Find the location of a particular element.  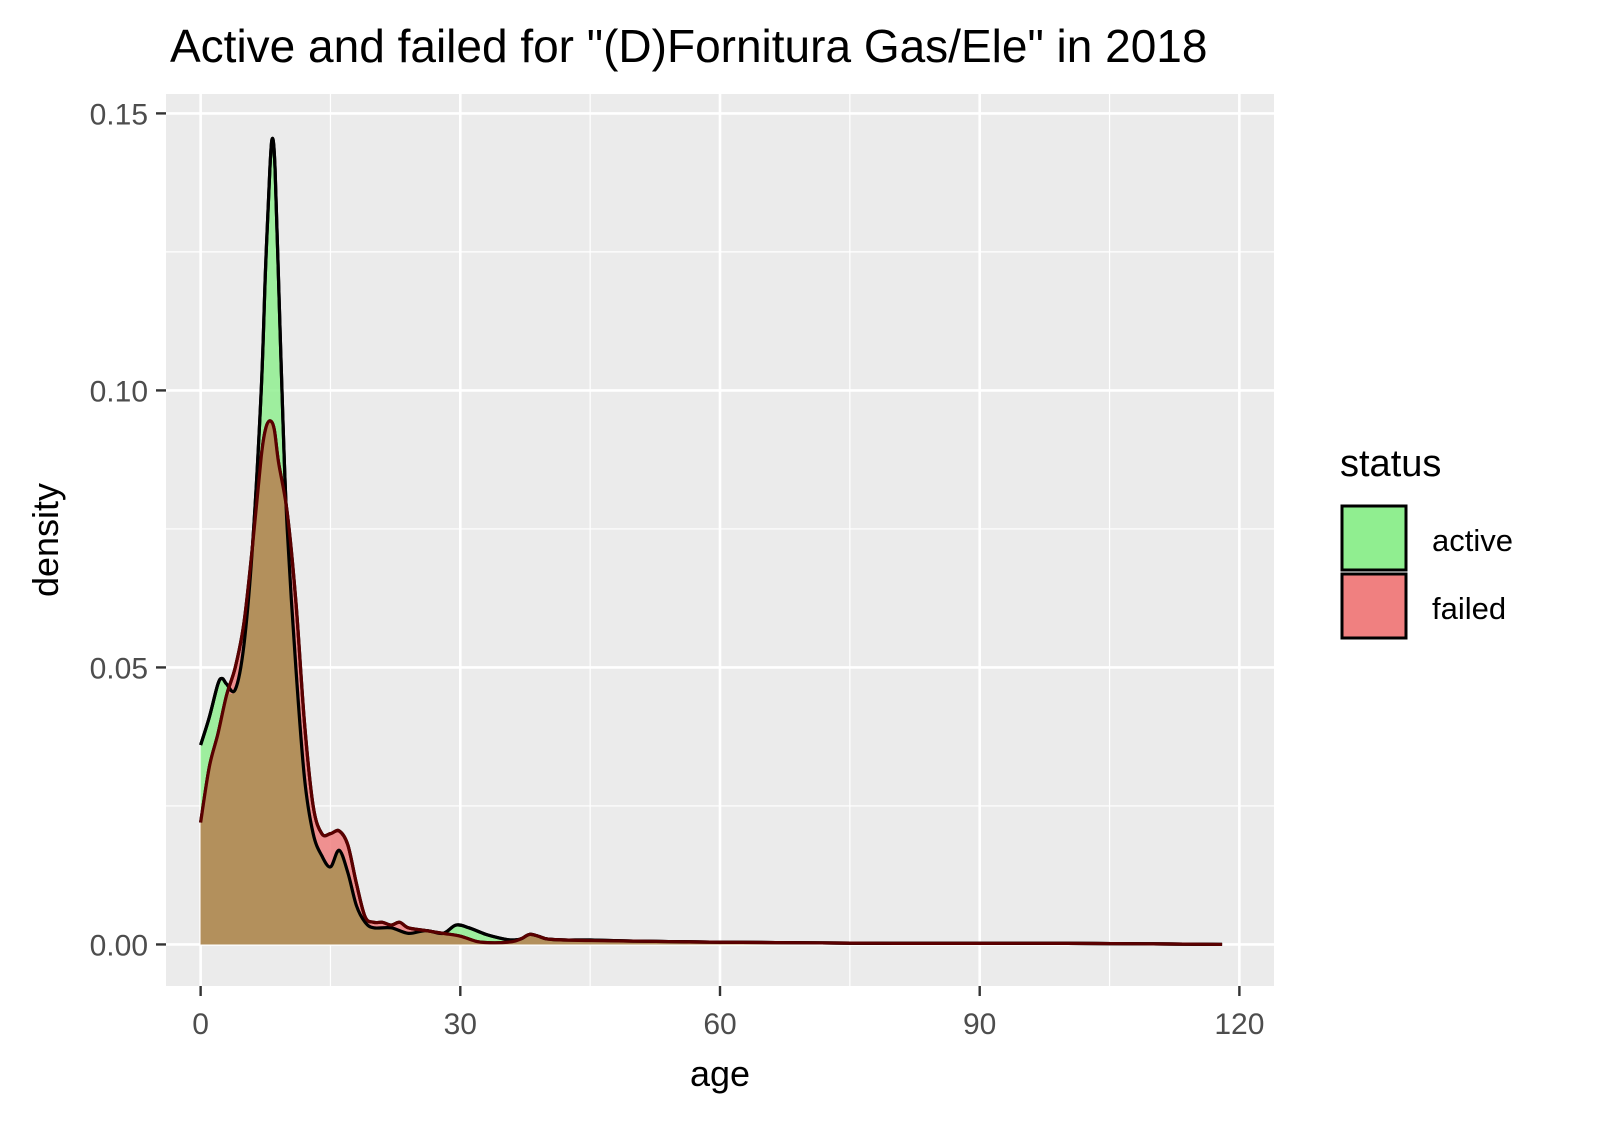

x-axis-title: age is located at coordinates (720, 1073).